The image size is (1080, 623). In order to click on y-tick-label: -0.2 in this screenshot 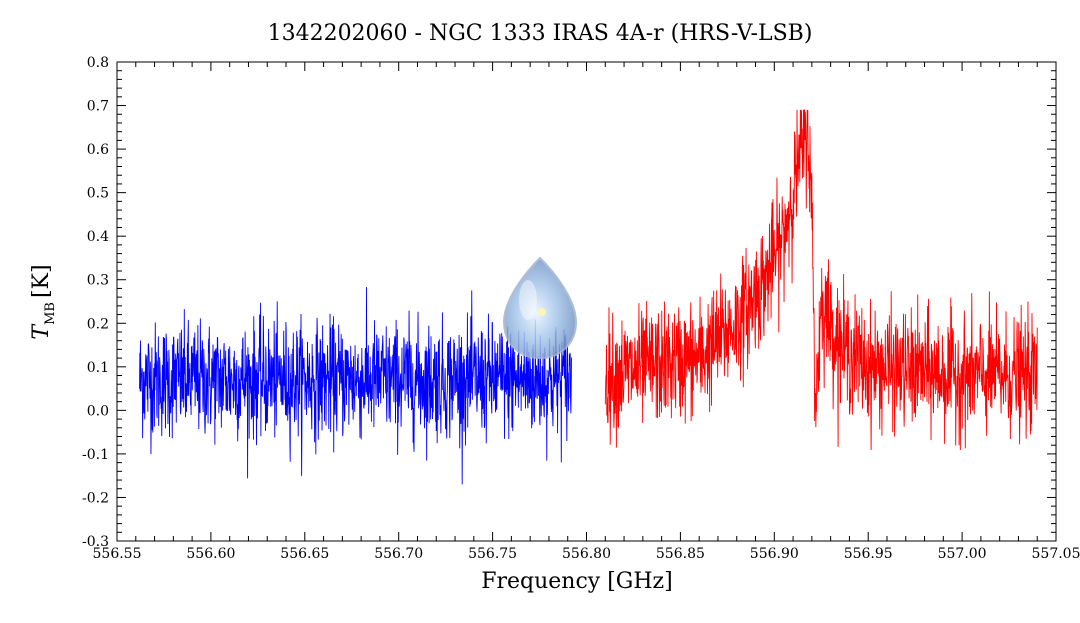, I will do `click(95, 498)`.